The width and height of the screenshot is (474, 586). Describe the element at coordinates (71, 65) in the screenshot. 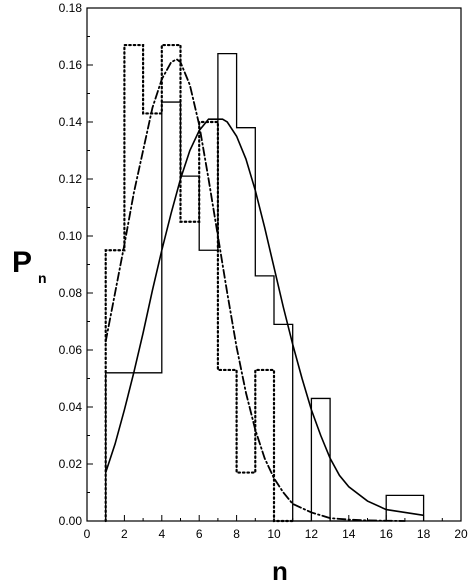

I see `y-tick-label: 0.16` at that location.